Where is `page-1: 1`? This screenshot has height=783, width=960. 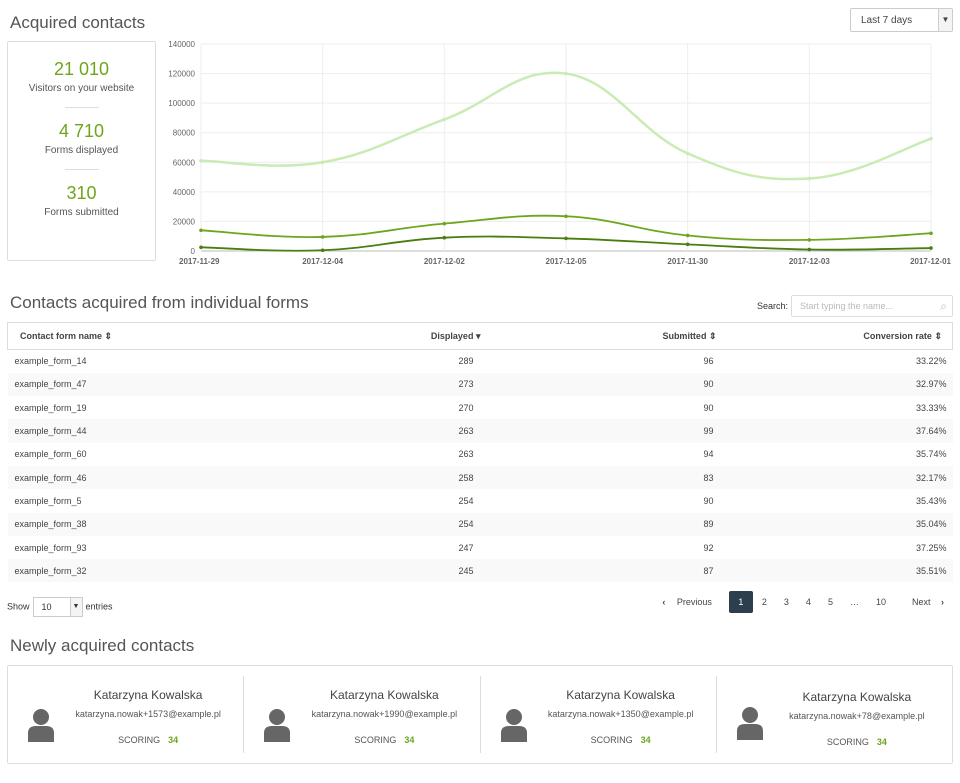 page-1: 1 is located at coordinates (740, 602).